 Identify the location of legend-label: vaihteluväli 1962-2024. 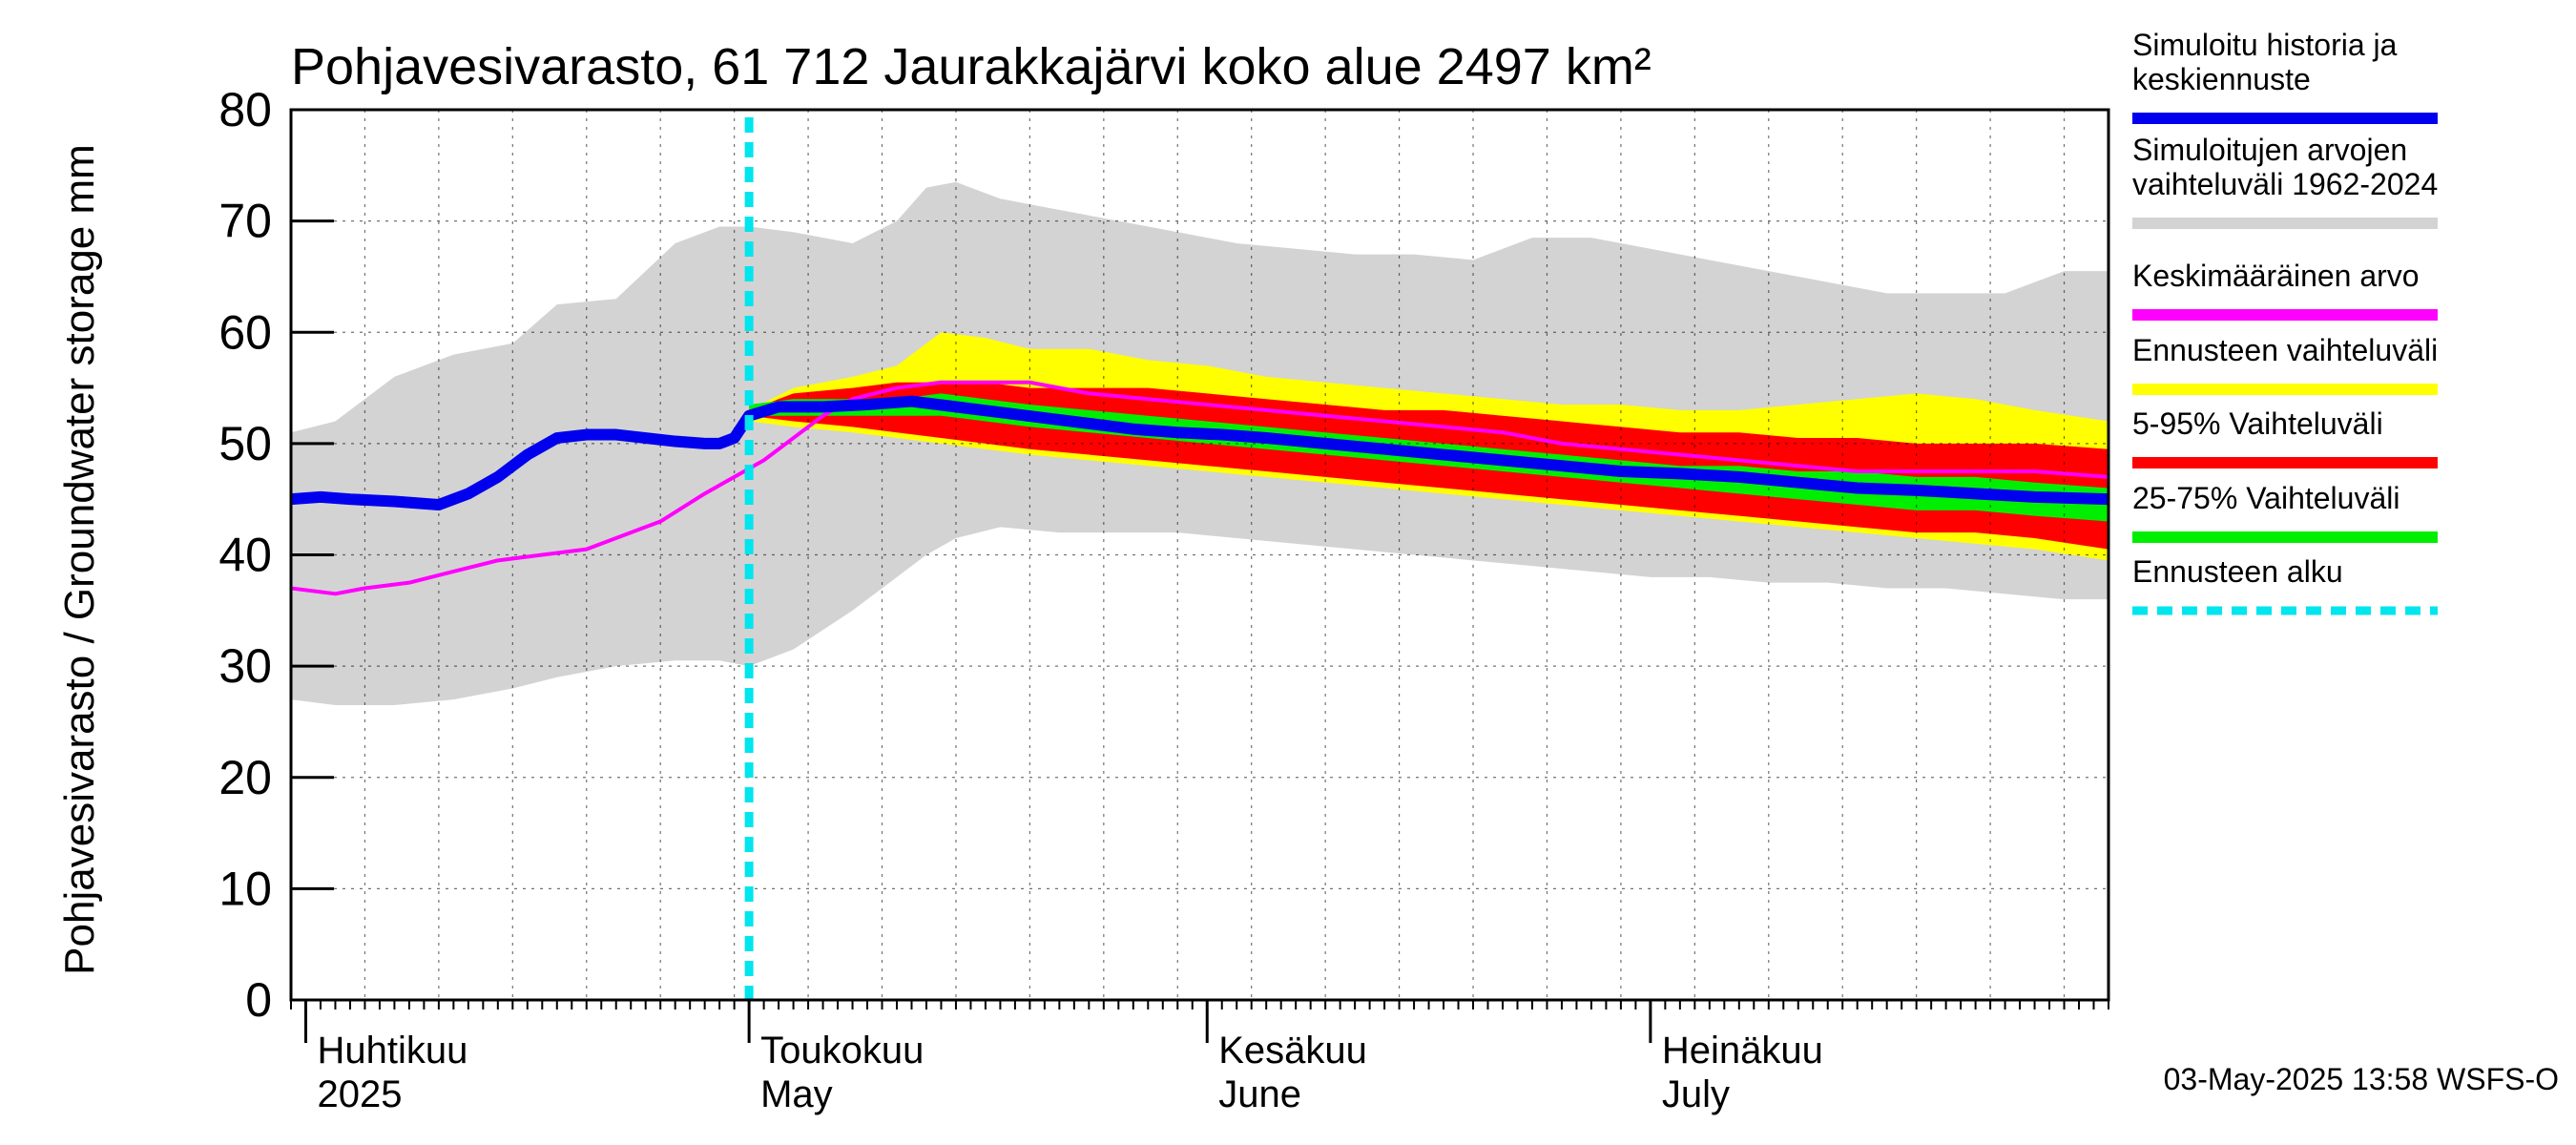
(2285, 184).